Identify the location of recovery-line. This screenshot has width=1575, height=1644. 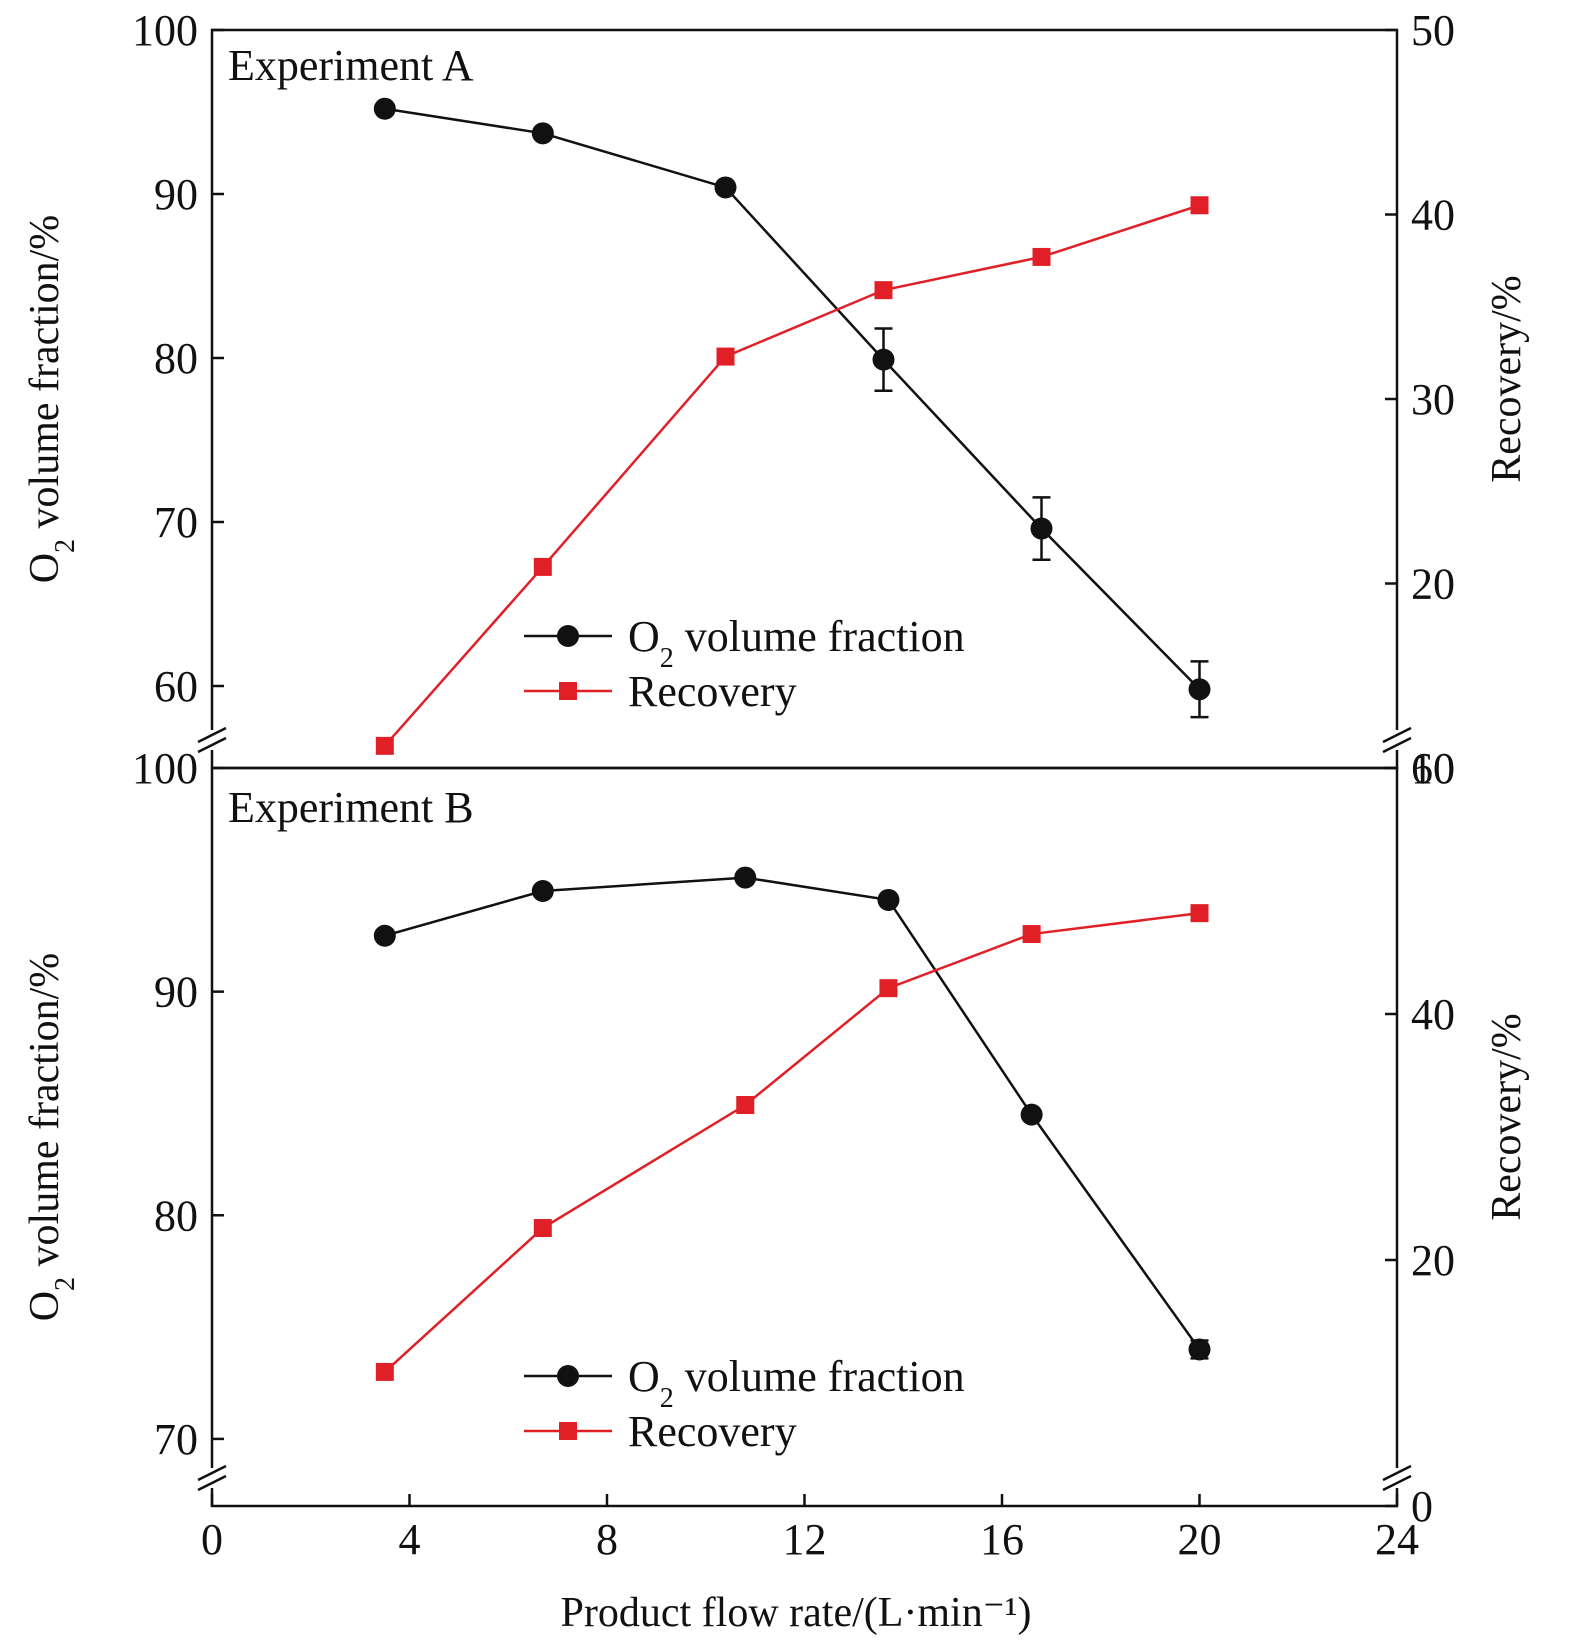
(791, 1142).